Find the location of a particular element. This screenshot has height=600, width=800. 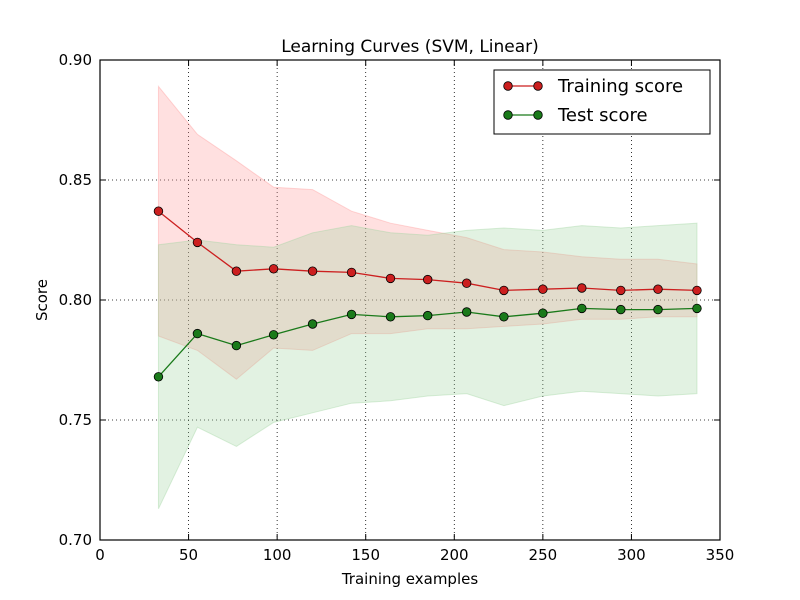

y-tick-label: 0.85 is located at coordinates (75, 180).